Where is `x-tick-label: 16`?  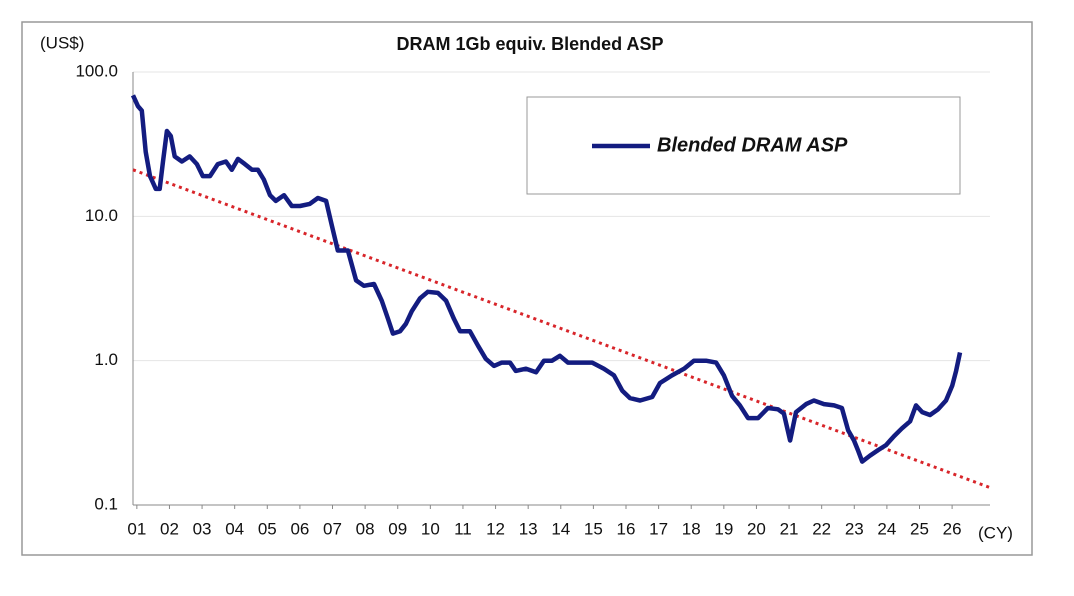
x-tick-label: 16 is located at coordinates (626, 528).